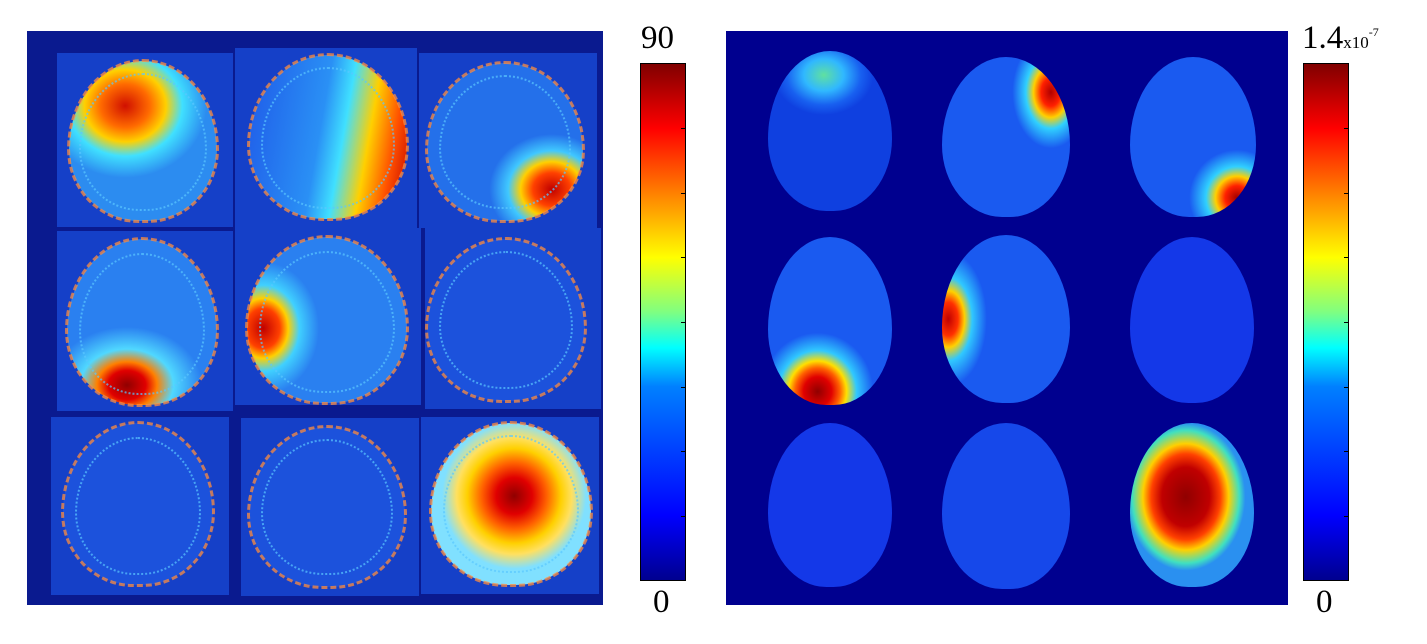 The height and width of the screenshot is (644, 1427). Describe the element at coordinates (663, 322) in the screenshot. I see `left-colorbar` at that location.